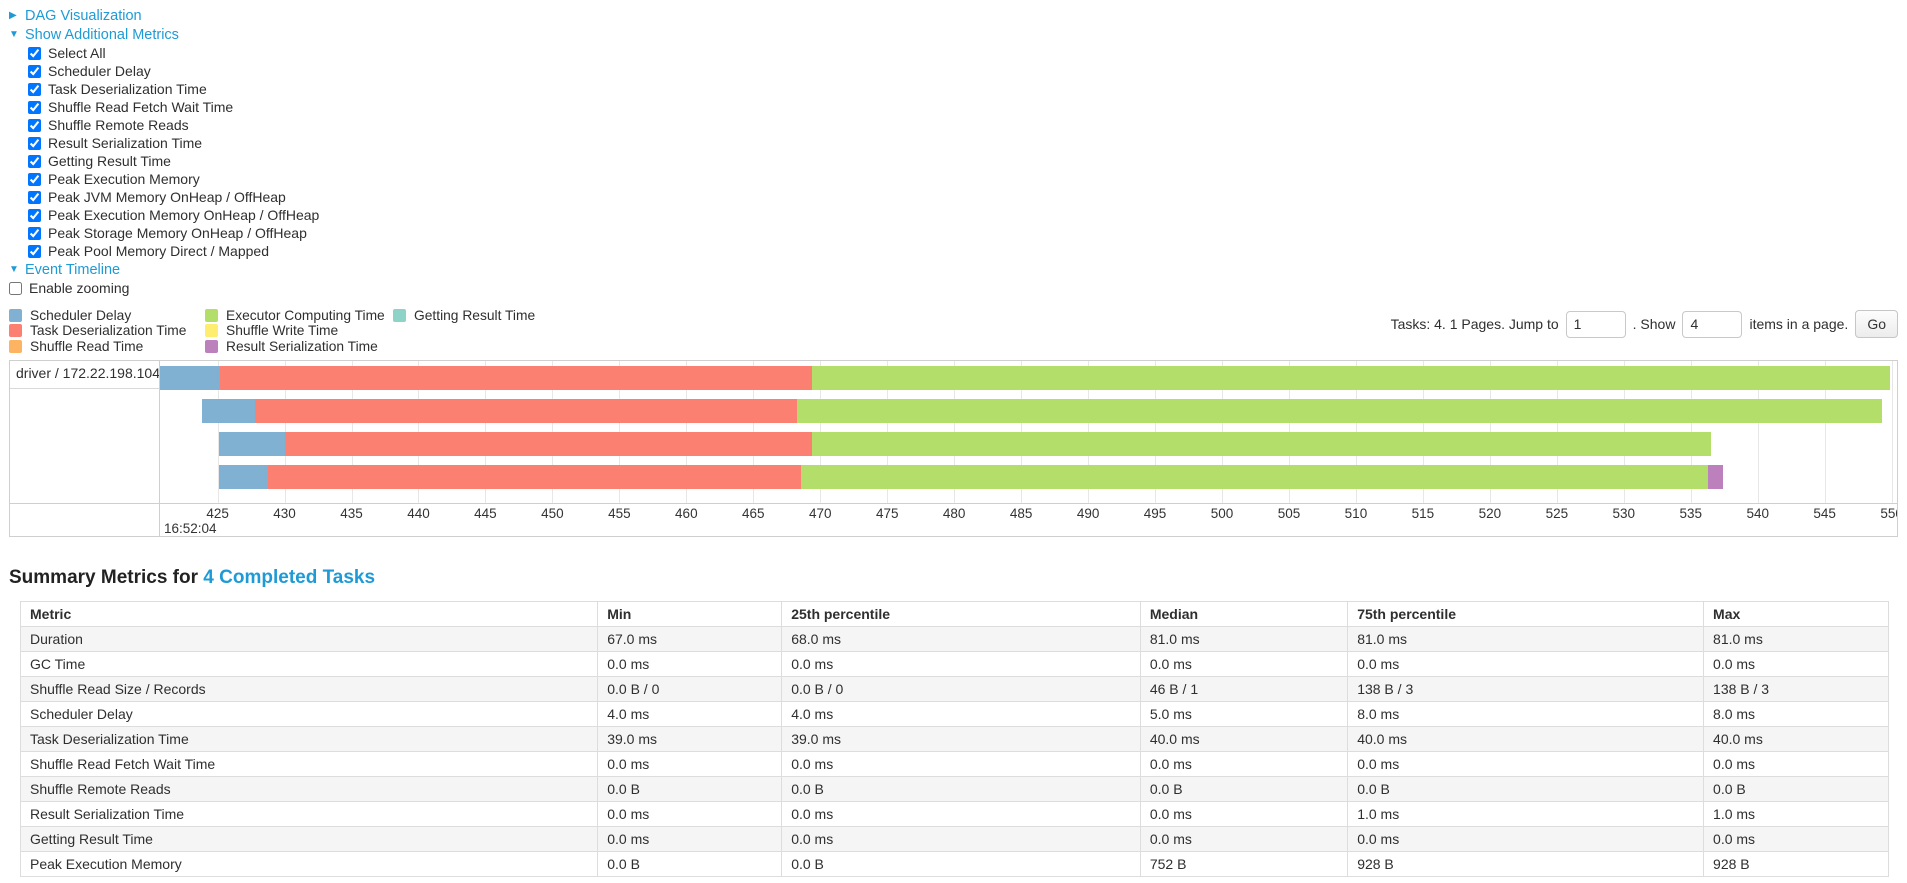  I want to click on axis-tick-label: 520, so click(1490, 513).